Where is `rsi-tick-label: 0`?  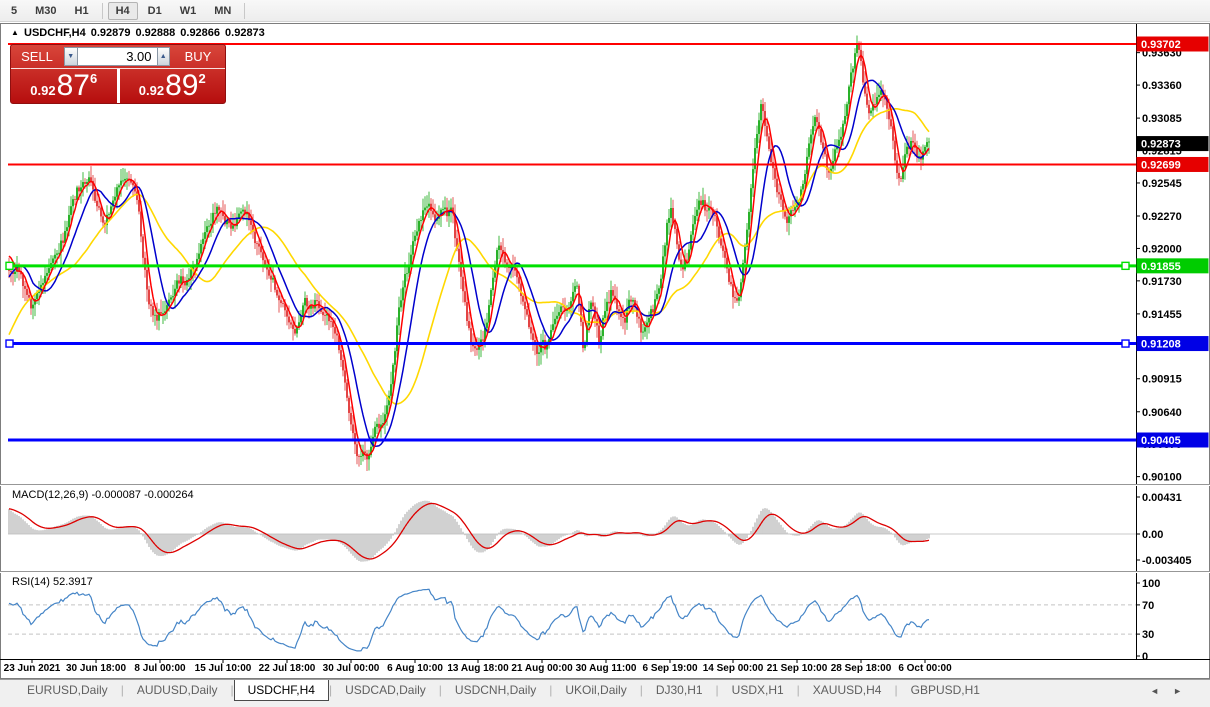 rsi-tick-label: 0 is located at coordinates (1145, 657).